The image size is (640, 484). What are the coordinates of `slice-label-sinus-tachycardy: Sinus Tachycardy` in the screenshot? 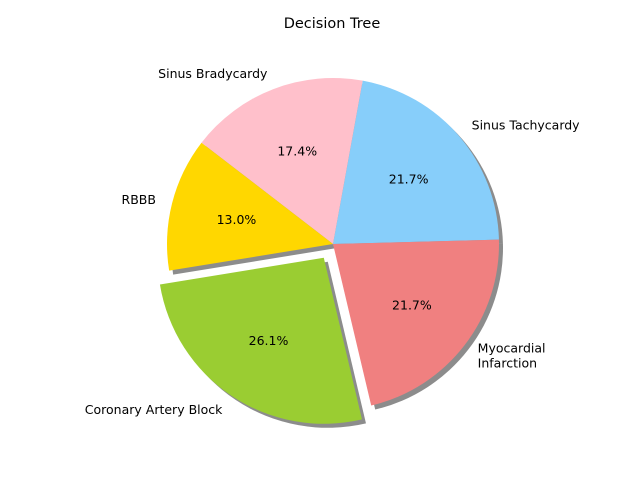 It's located at (526, 125).